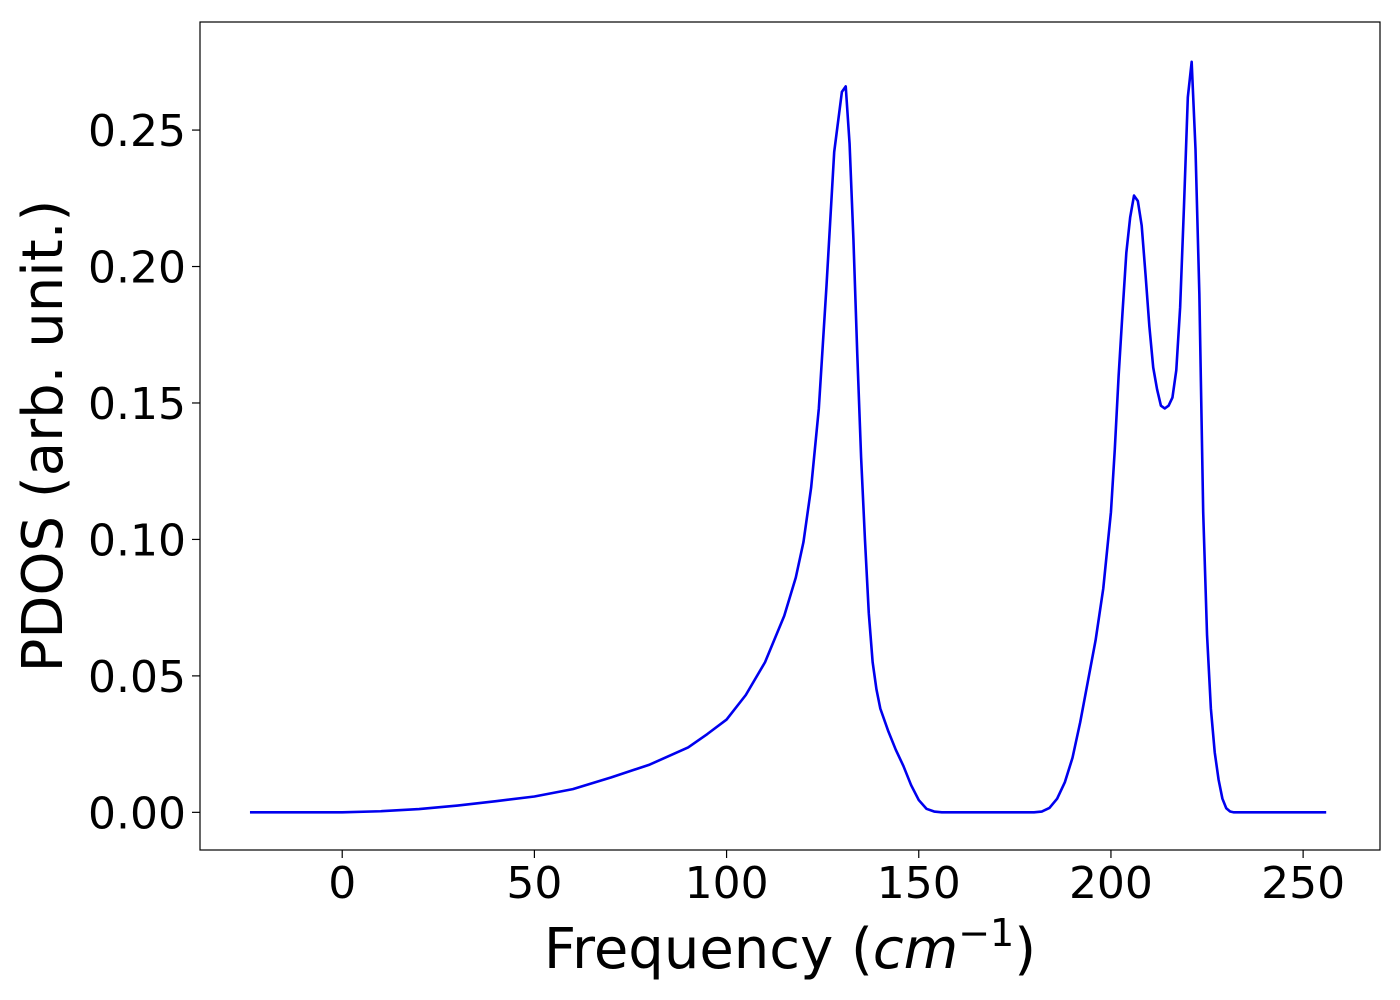 The width and height of the screenshot is (1400, 1000). Describe the element at coordinates (915, 949) in the screenshot. I see `x-axis-label-unit: cm` at that location.